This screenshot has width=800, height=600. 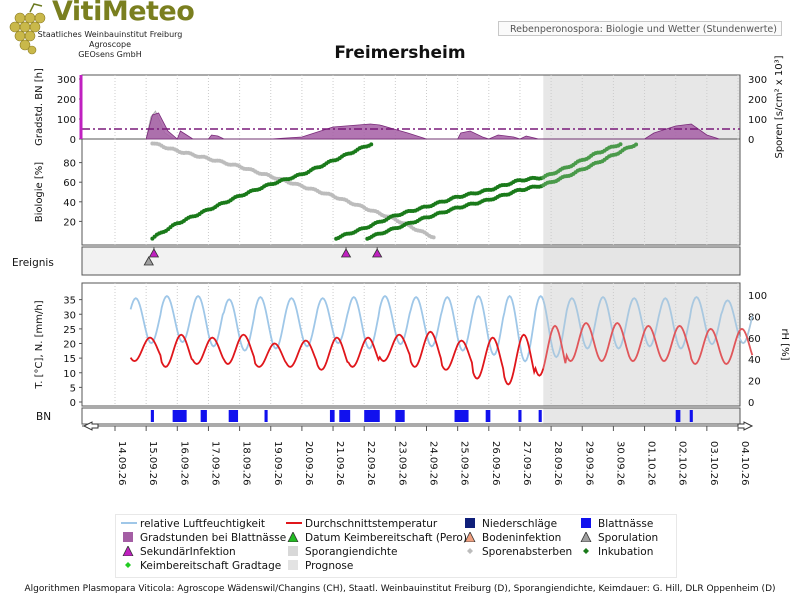 I want to click on grape-logo-icon, so click(x=27, y=29).